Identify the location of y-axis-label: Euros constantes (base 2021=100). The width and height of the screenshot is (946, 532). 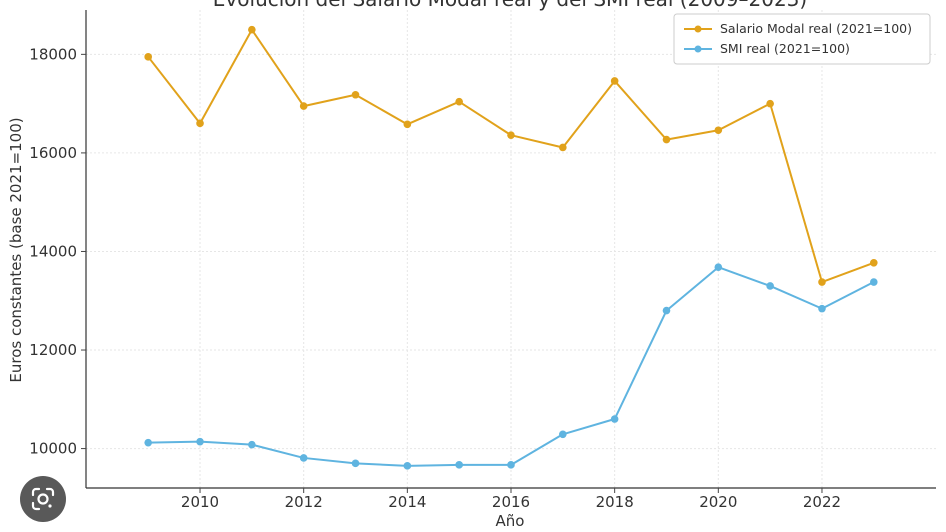
(16, 249).